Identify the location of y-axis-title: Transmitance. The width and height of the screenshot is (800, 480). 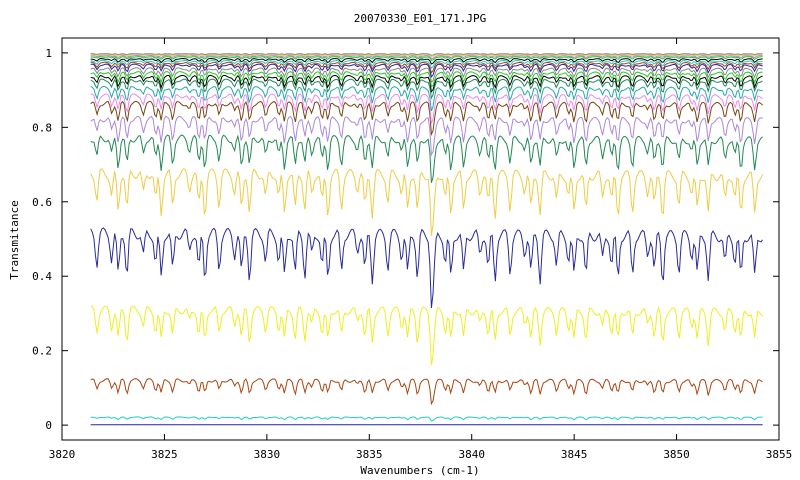
(14, 239).